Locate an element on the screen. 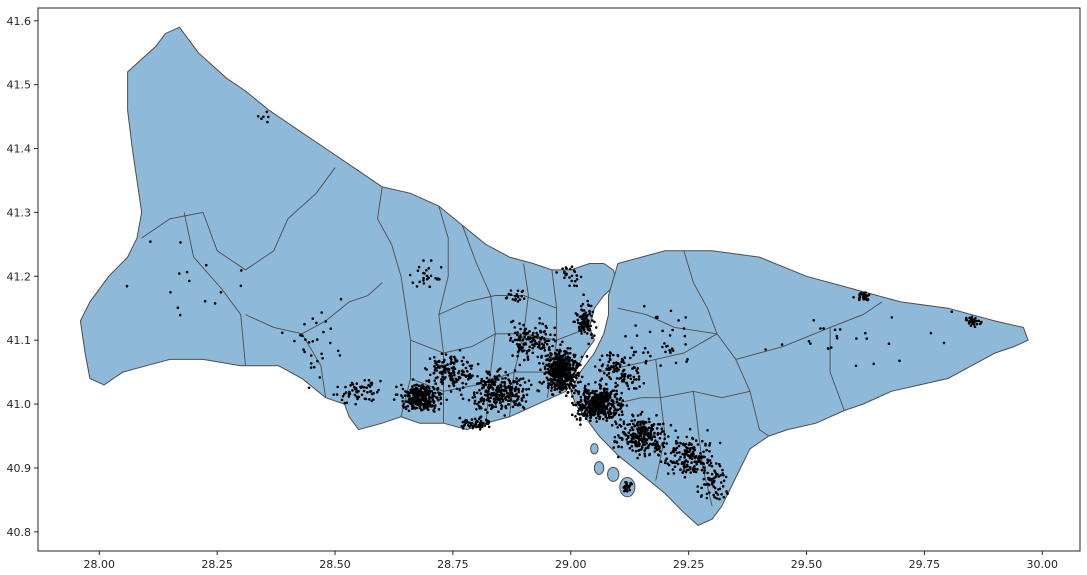  y-tick-label: 41.2 is located at coordinates (19, 276).